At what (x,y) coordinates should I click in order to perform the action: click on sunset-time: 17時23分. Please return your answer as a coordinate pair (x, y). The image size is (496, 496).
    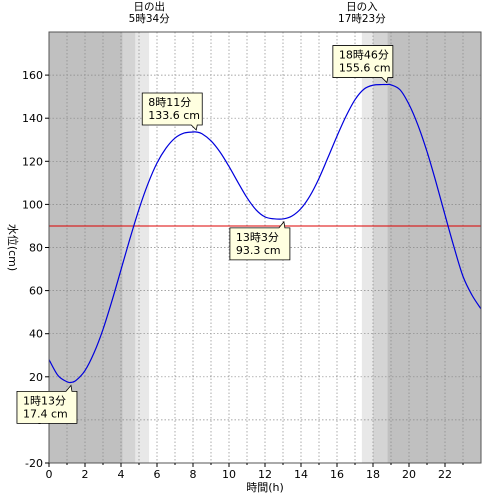
    Looking at the image, I should click on (362, 19).